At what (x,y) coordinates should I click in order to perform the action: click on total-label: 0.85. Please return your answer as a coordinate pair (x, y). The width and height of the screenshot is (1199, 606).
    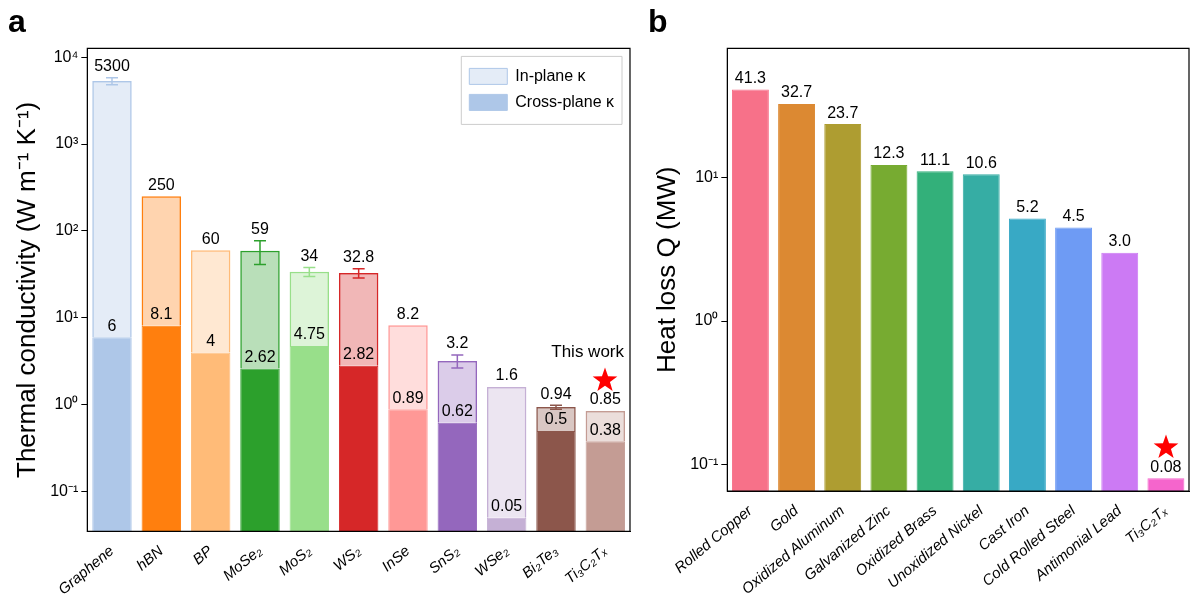
    Looking at the image, I should click on (605, 399).